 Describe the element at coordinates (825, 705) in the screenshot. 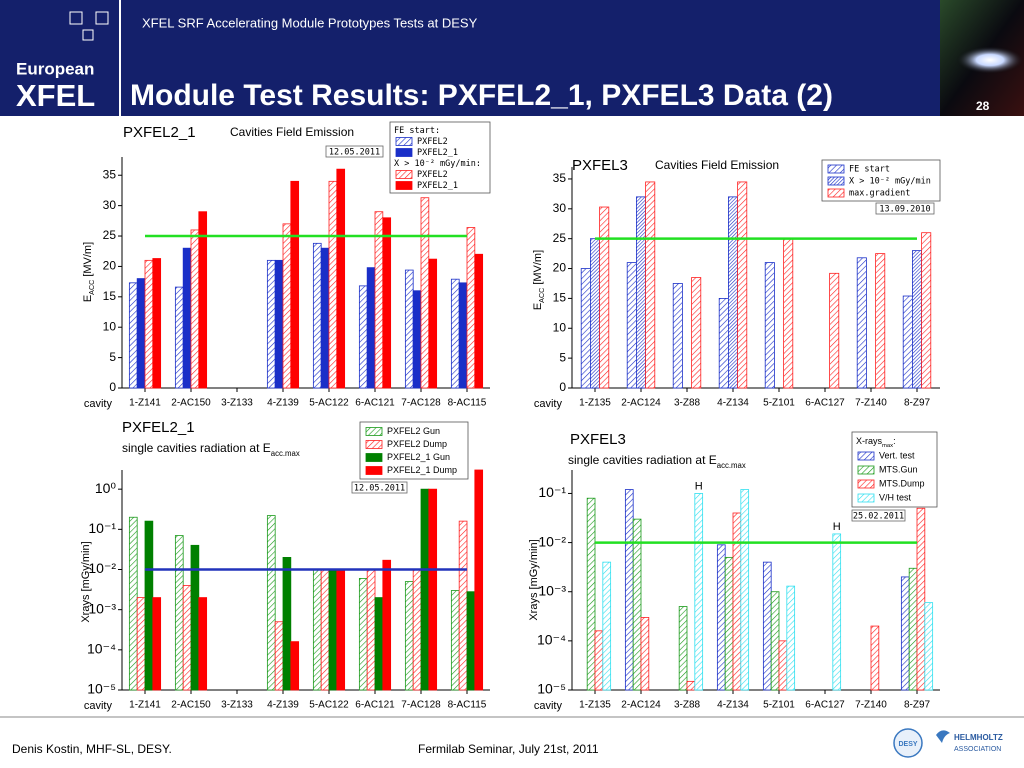

I see `x-tick-label: 6-AC127` at that location.